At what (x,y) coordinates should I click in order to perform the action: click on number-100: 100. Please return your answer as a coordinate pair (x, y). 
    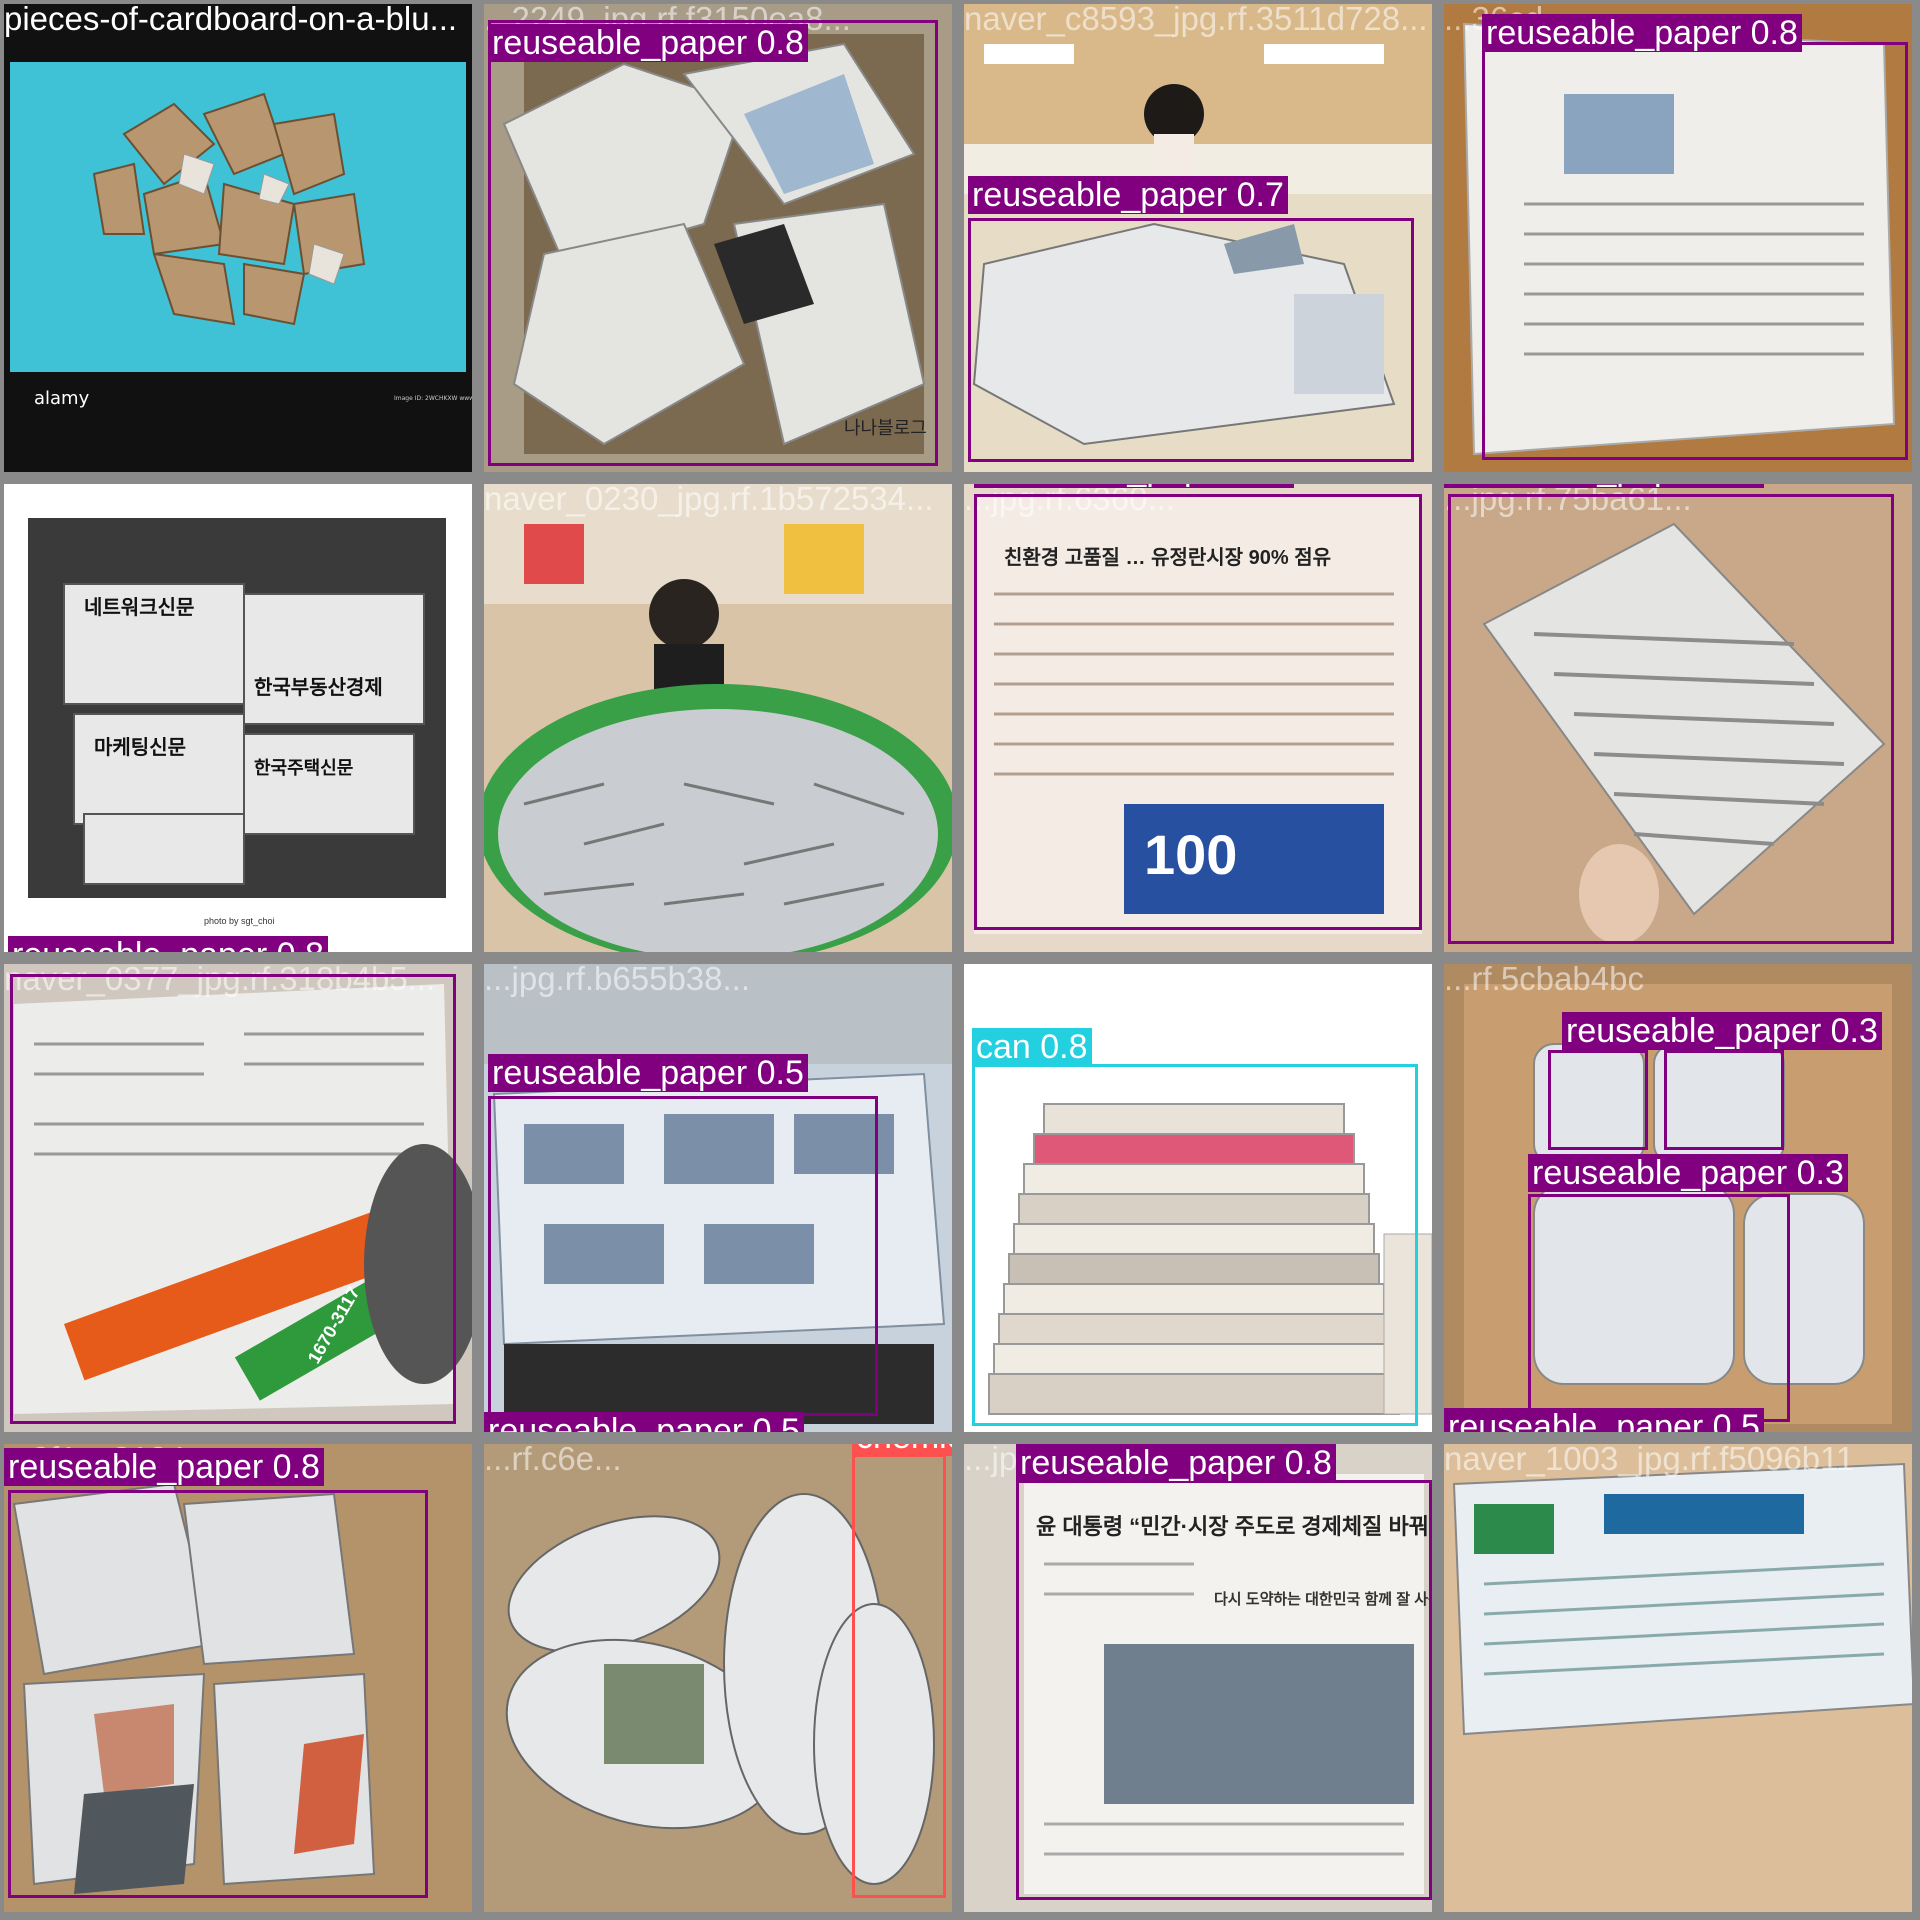
    Looking at the image, I should click on (1190, 854).